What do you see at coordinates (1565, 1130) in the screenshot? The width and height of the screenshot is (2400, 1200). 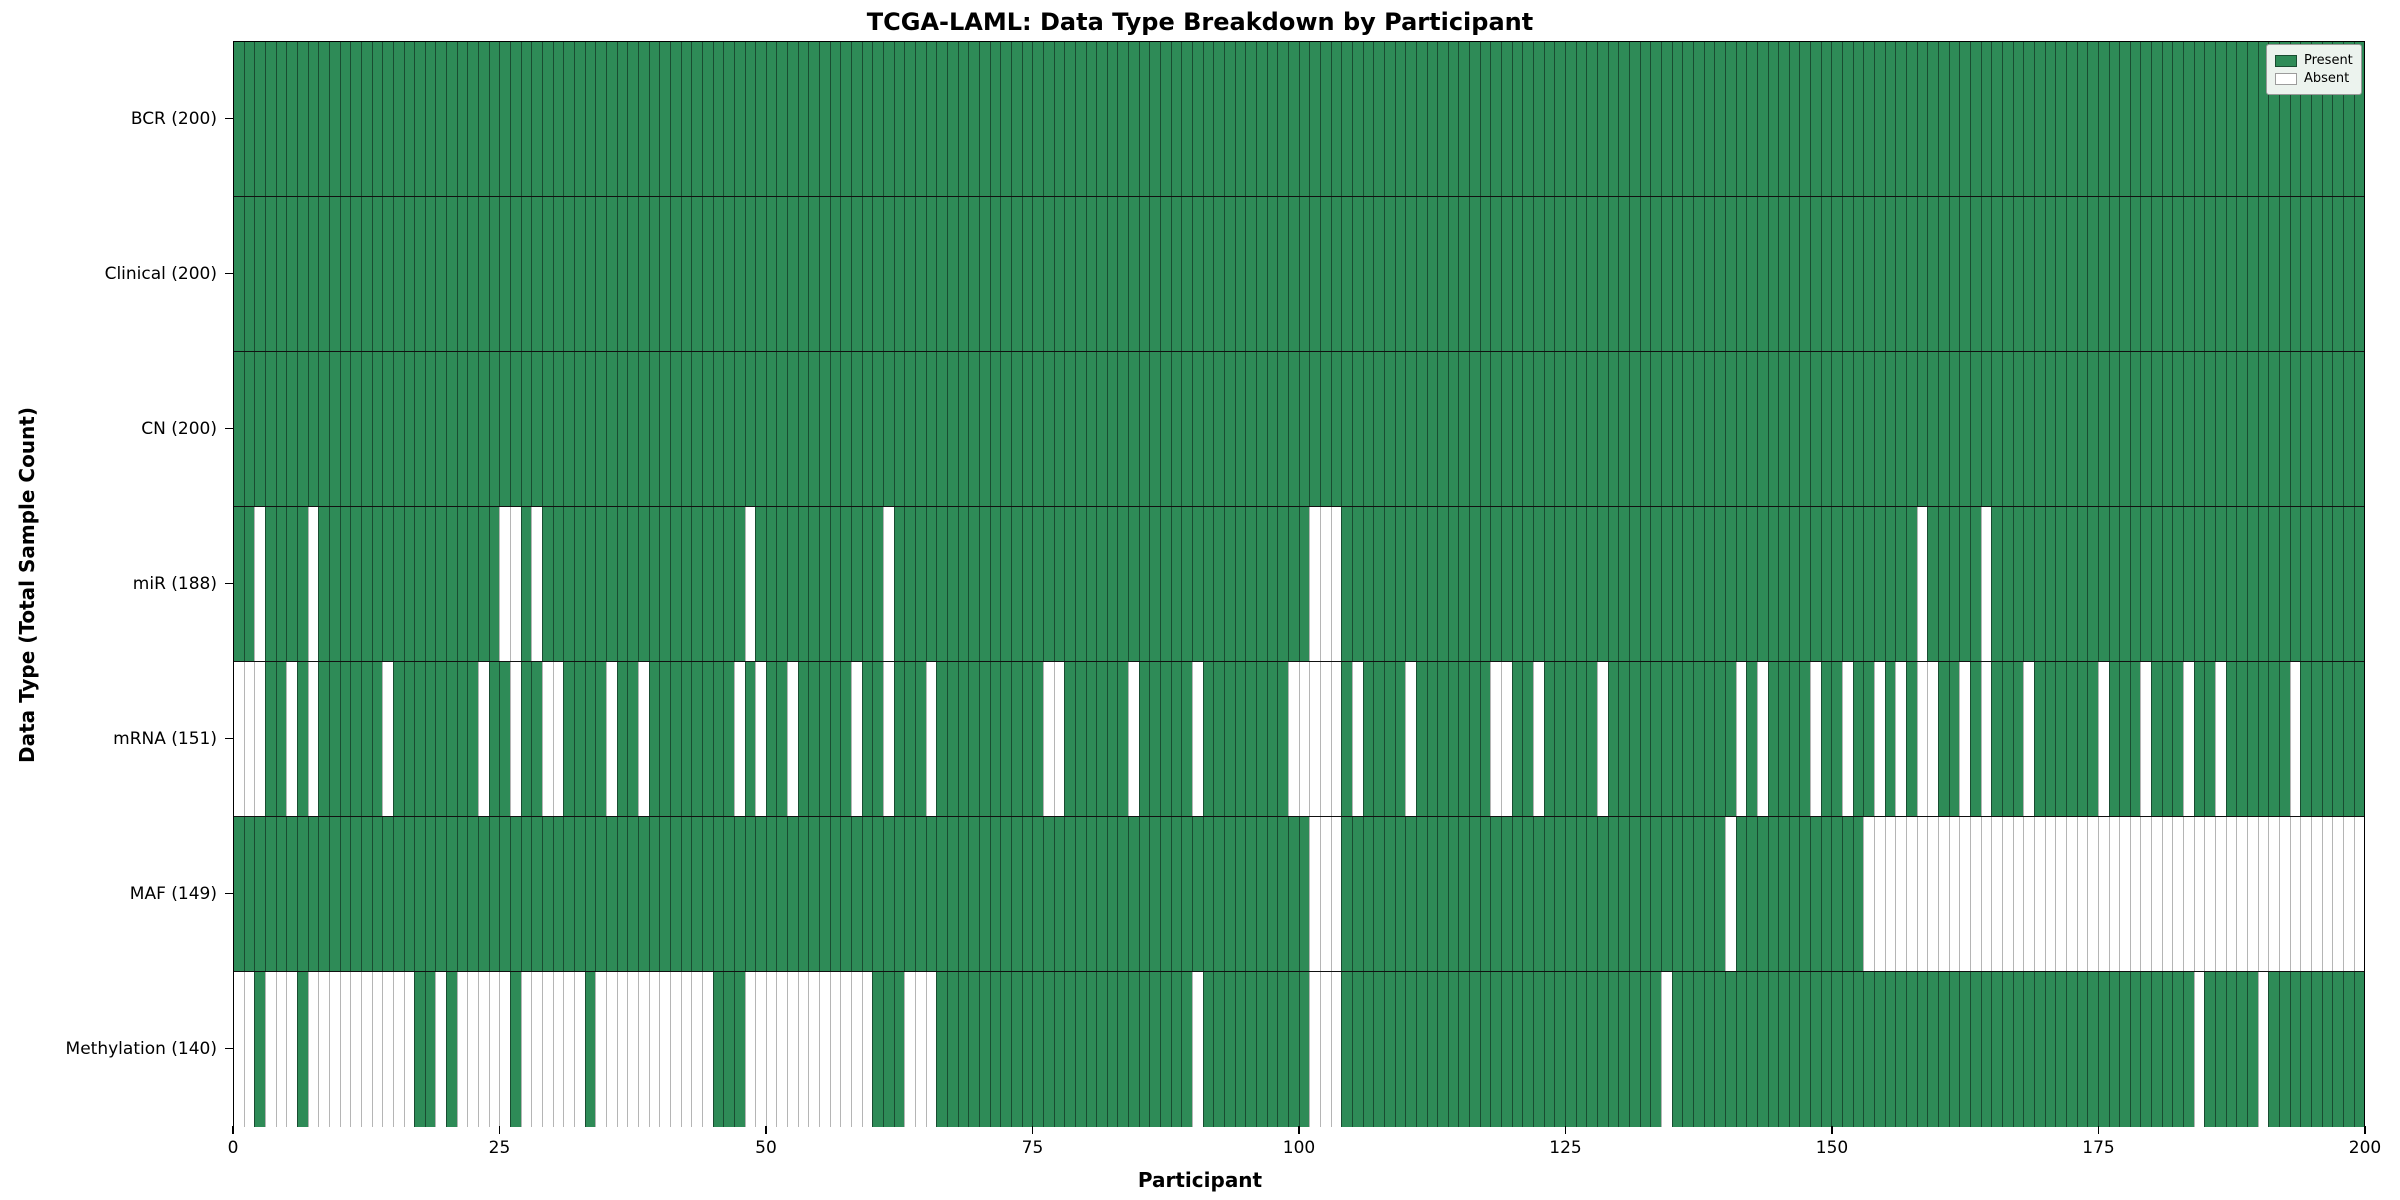 I see `x-tick-mark` at bounding box center [1565, 1130].